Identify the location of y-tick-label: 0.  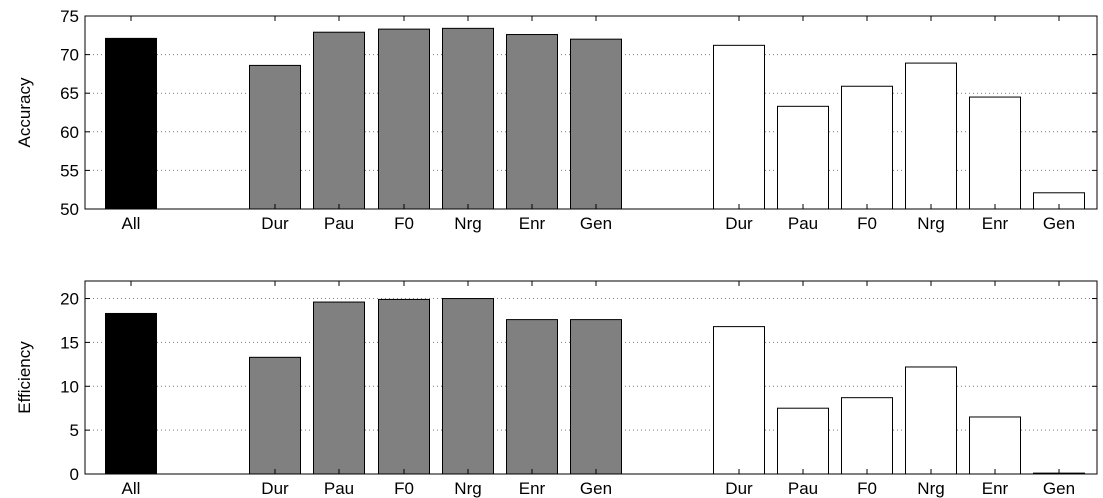
(74, 474).